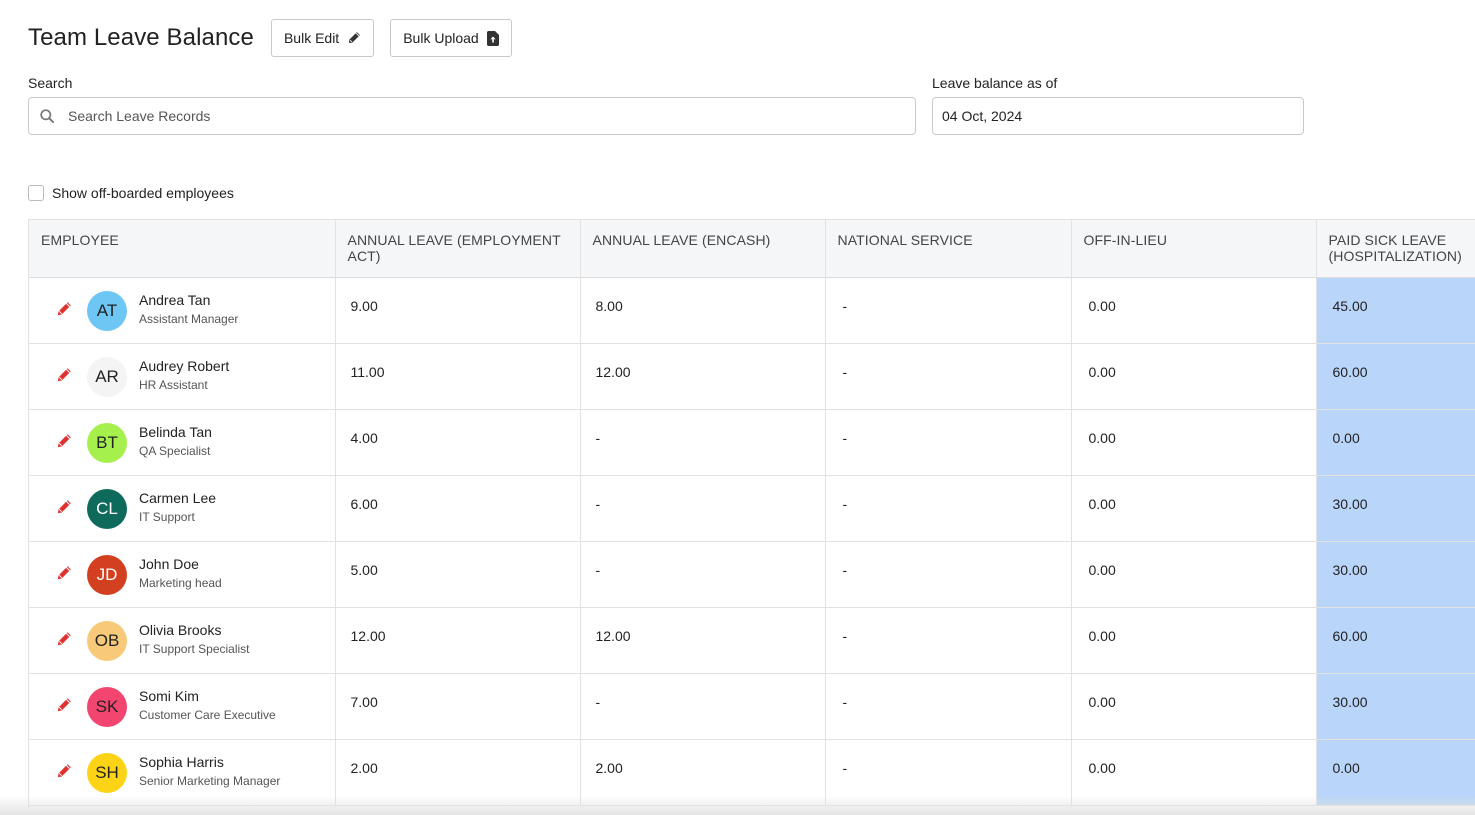  What do you see at coordinates (107, 310) in the screenshot?
I see `avatar: AT` at bounding box center [107, 310].